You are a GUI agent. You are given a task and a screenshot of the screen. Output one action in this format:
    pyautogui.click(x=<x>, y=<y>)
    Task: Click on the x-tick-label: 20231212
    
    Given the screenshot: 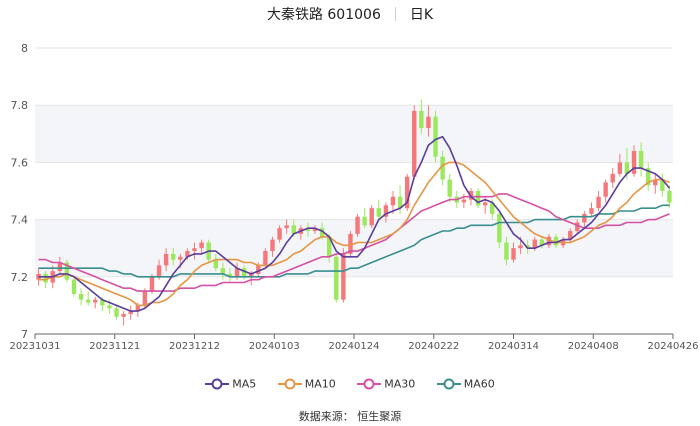 What is the action you would take?
    pyautogui.click(x=194, y=346)
    